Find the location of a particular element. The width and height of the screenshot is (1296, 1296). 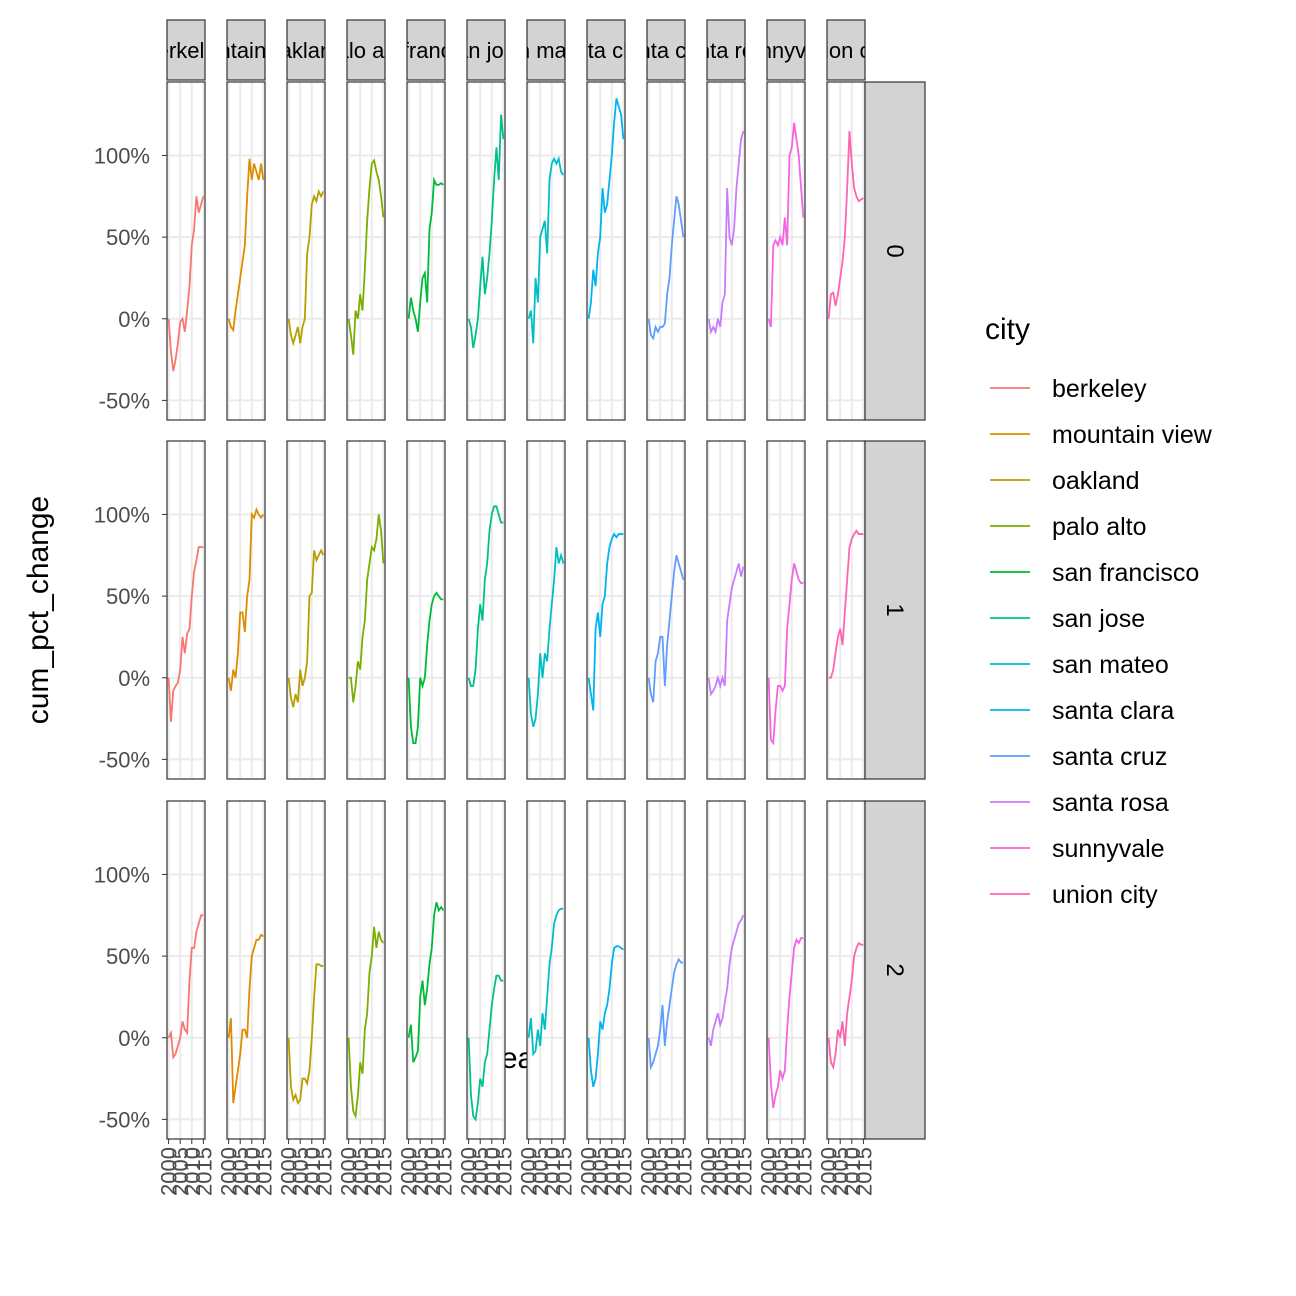

strip-label: san francisco is located at coordinates (426, 50).